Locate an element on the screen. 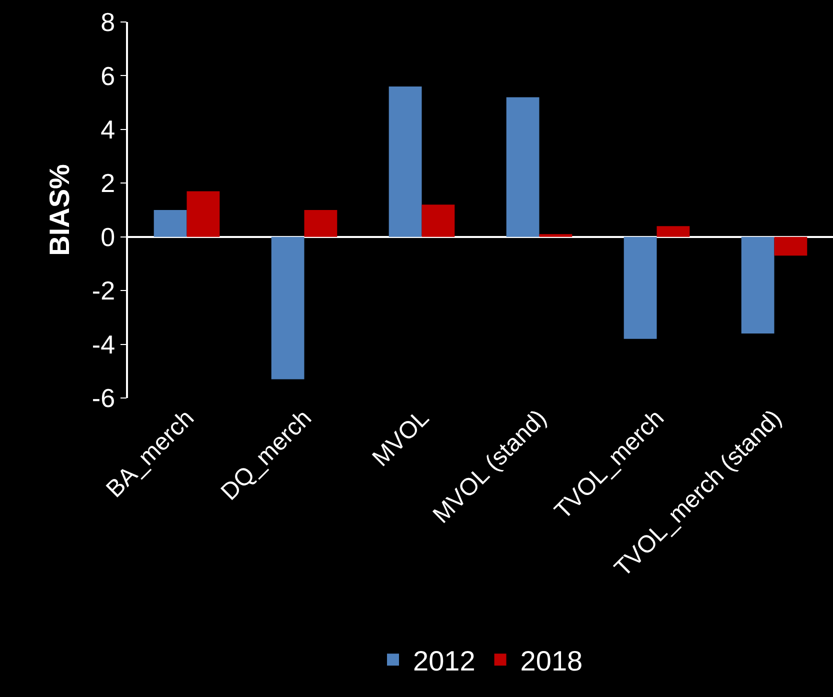  y-tick-label: 6 is located at coordinates (108, 75).